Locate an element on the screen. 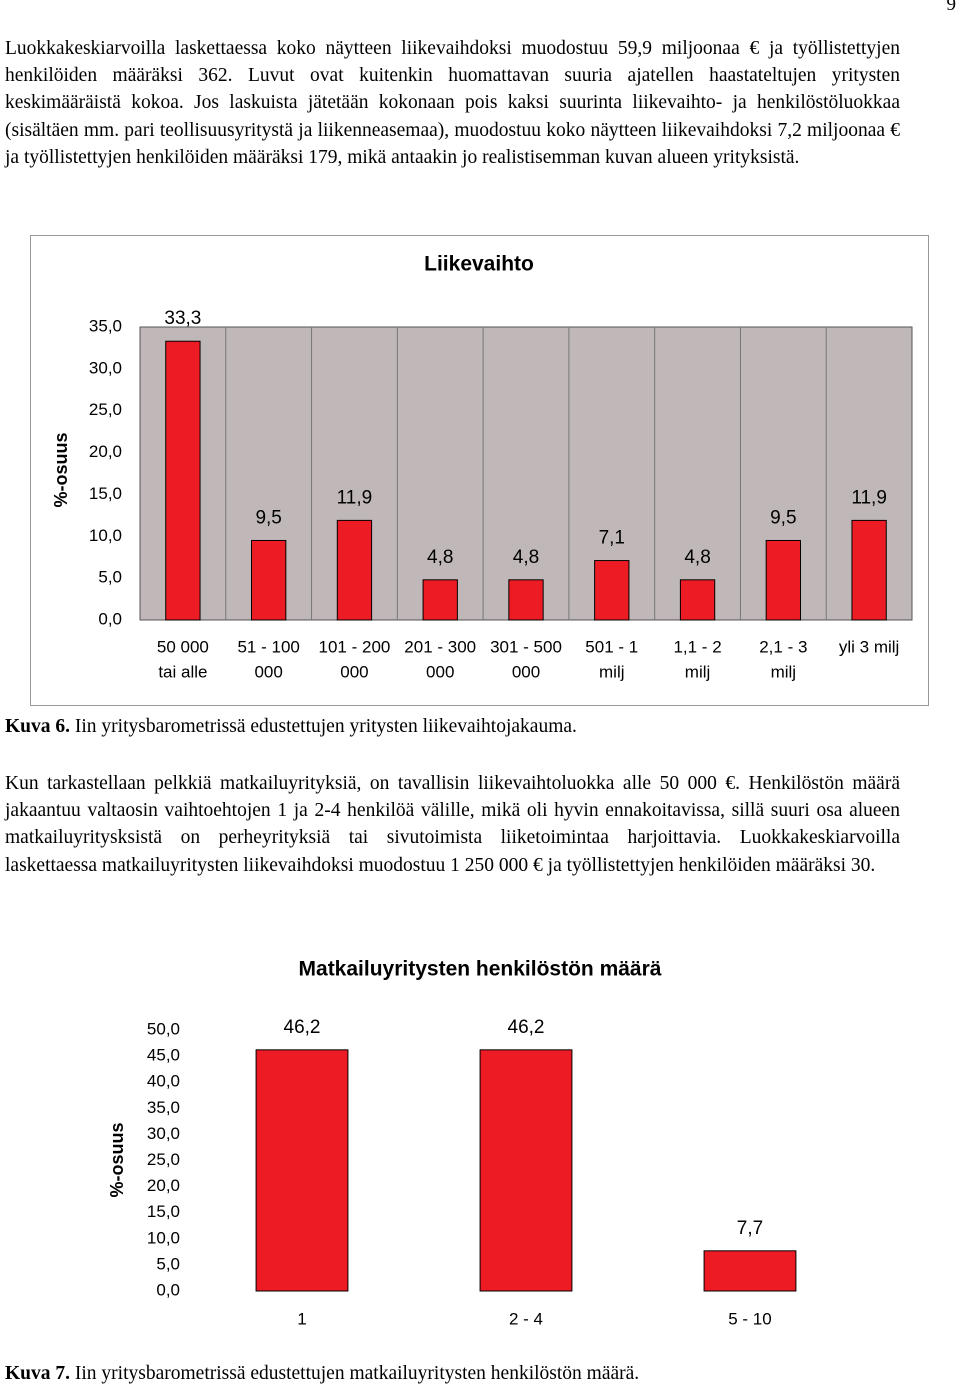  x-tick-label: 101 - 200 is located at coordinates (355, 646).